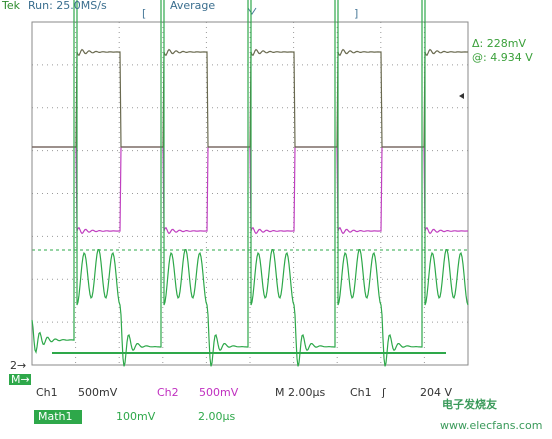  What do you see at coordinates (461, 96) in the screenshot?
I see `trigger-level-marker` at bounding box center [461, 96].